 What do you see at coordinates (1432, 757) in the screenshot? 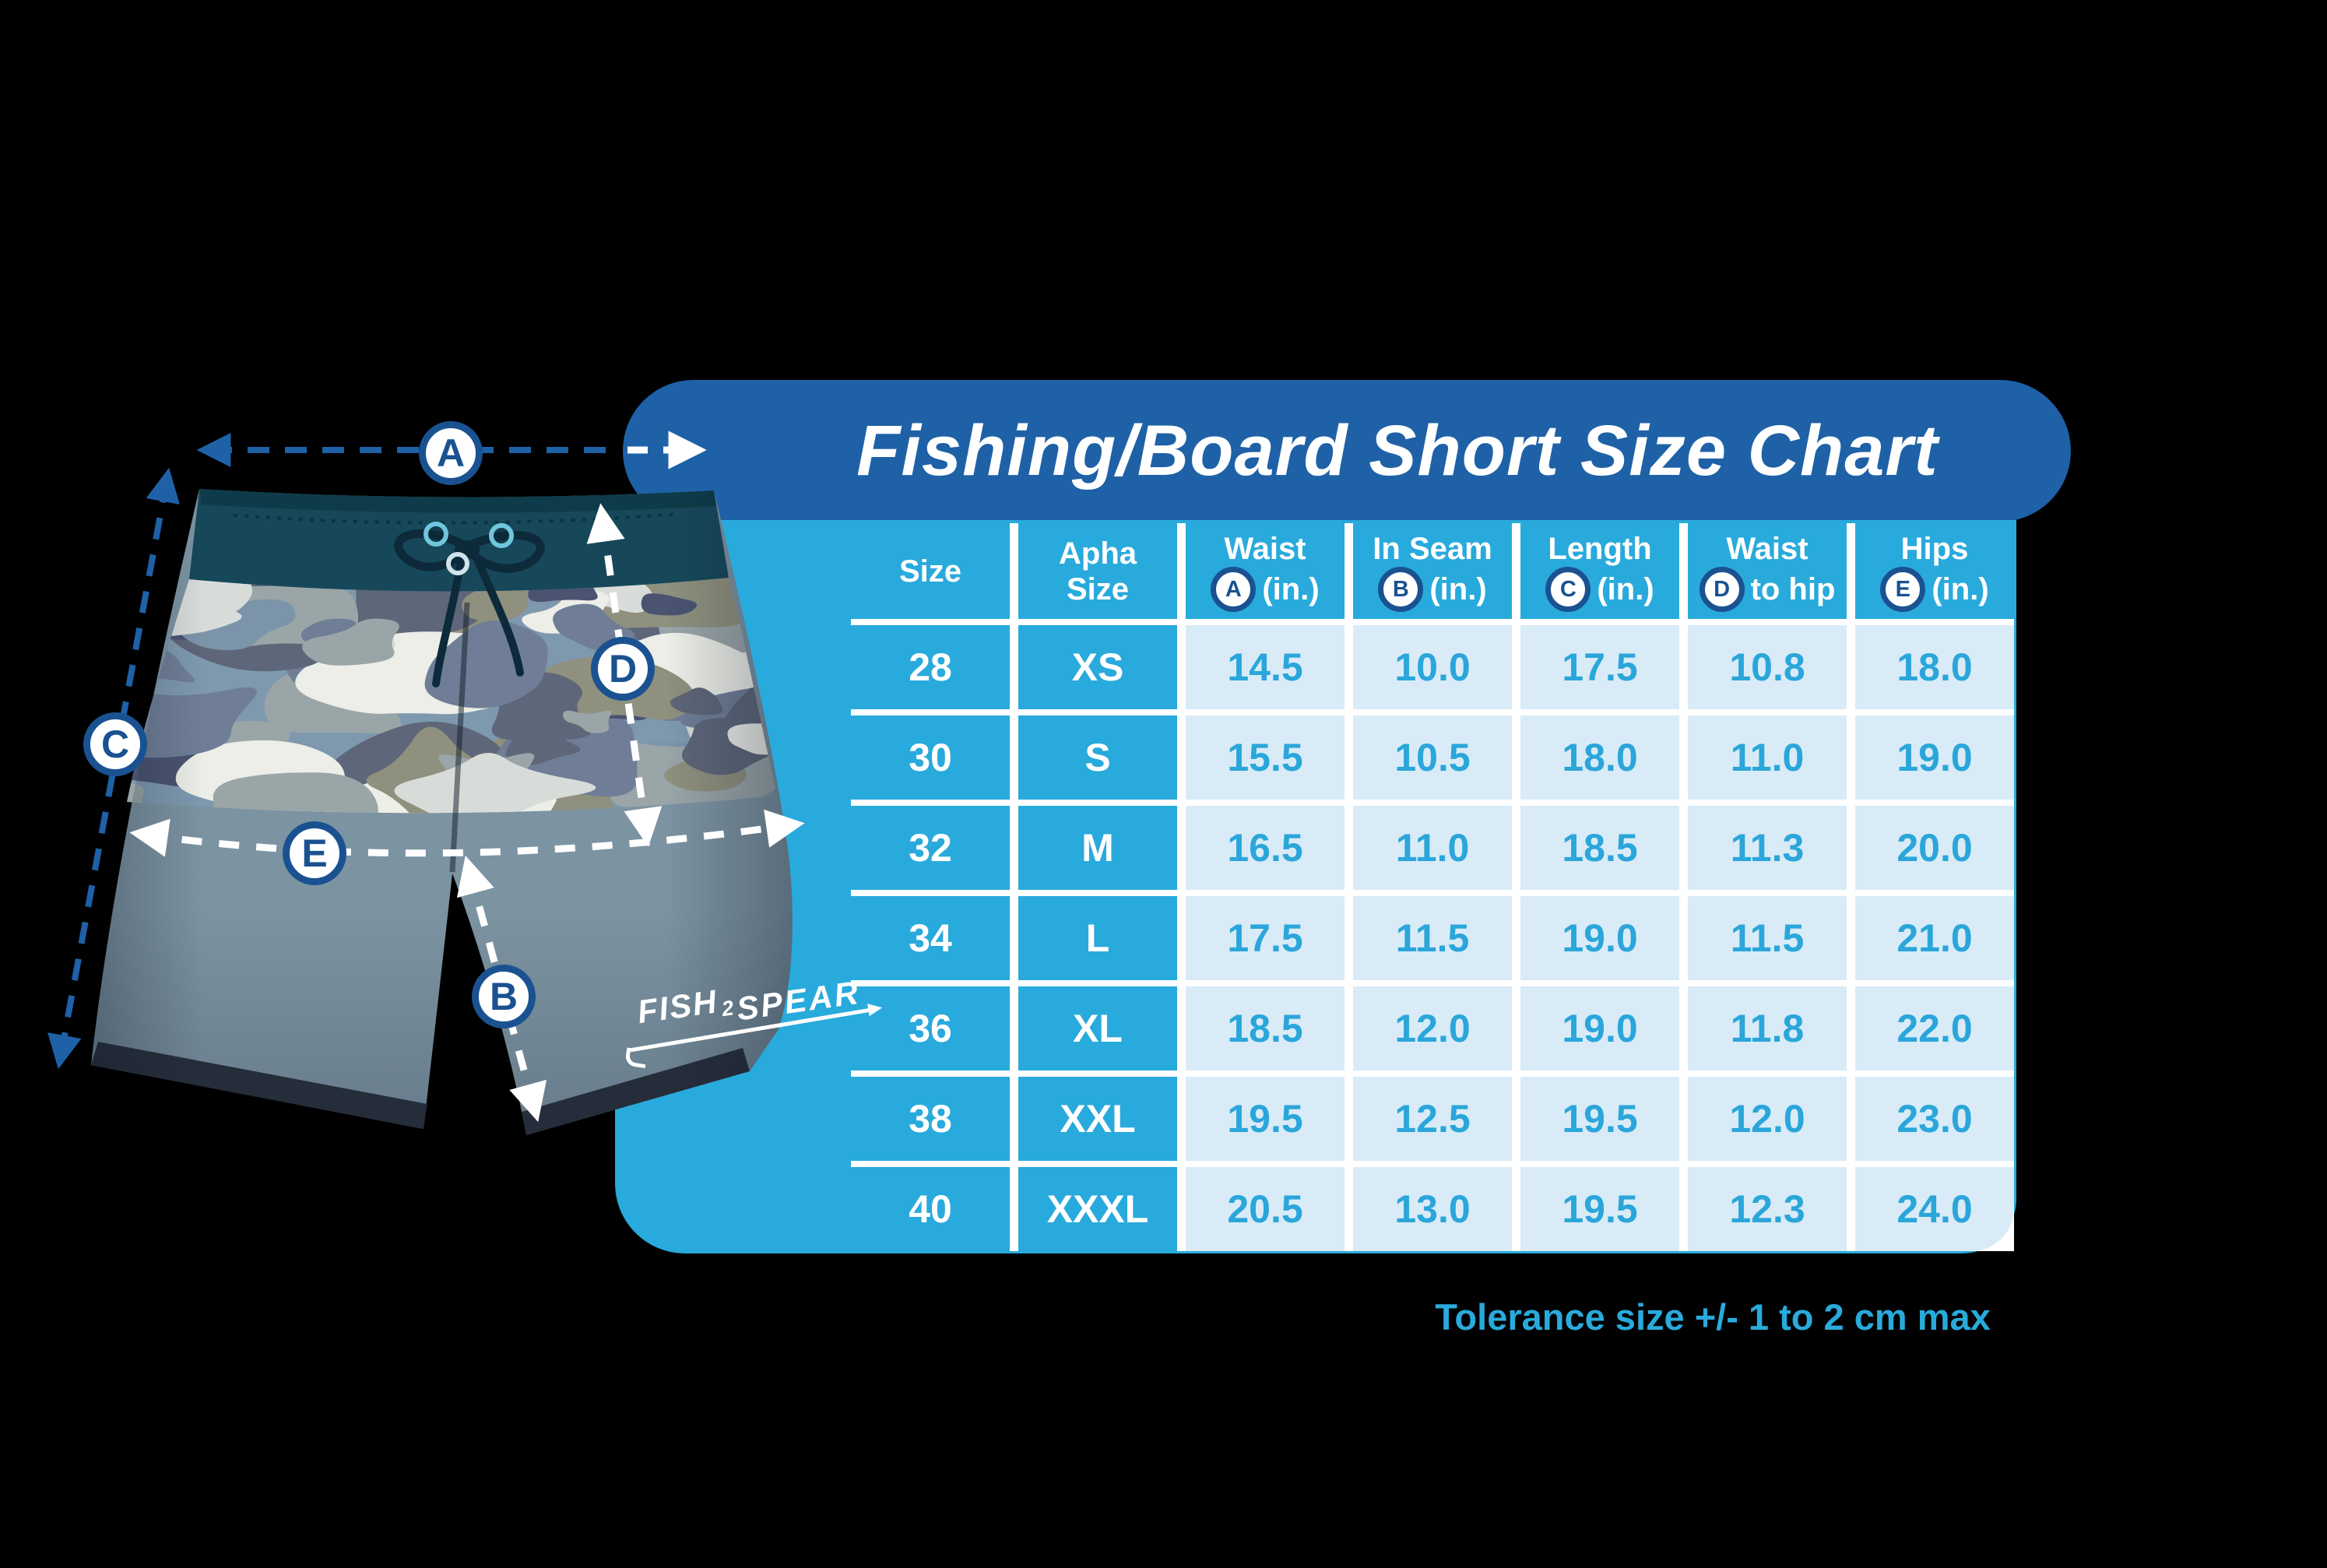
I see `inseam-cell: 10.5` at bounding box center [1432, 757].